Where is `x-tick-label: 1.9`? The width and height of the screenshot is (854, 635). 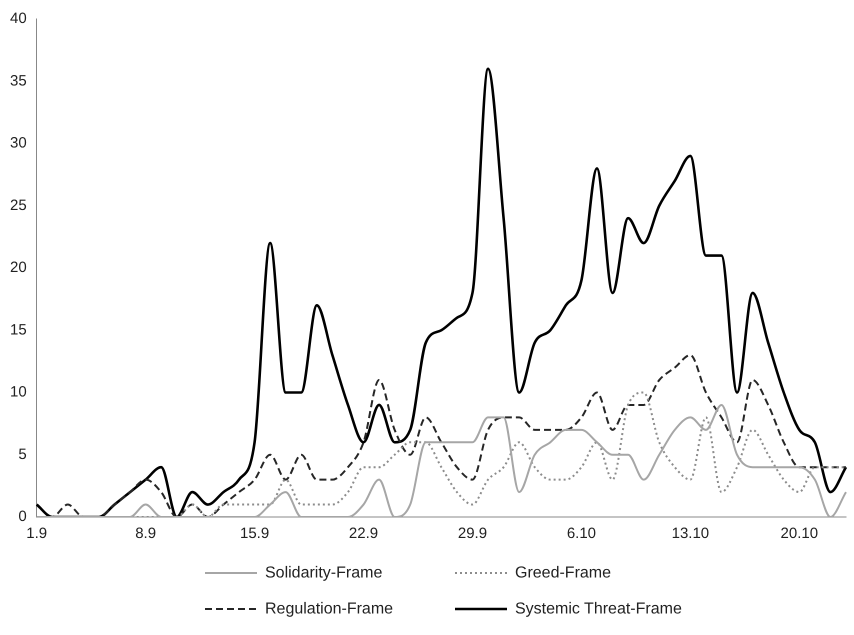 x-tick-label: 1.9 is located at coordinates (37, 533).